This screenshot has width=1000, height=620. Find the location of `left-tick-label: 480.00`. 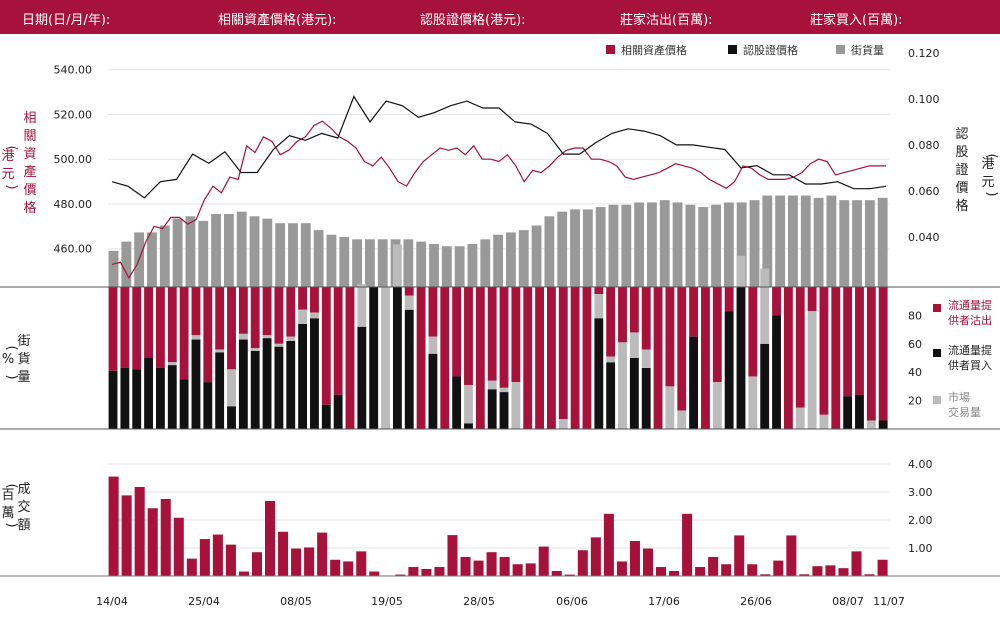

left-tick-label: 480.00 is located at coordinates (73, 204).